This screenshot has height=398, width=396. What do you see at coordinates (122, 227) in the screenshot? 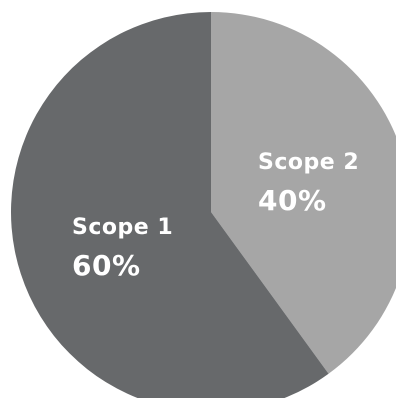
I see `slice-label-scope-1-name: Scope 1` at bounding box center [122, 227].